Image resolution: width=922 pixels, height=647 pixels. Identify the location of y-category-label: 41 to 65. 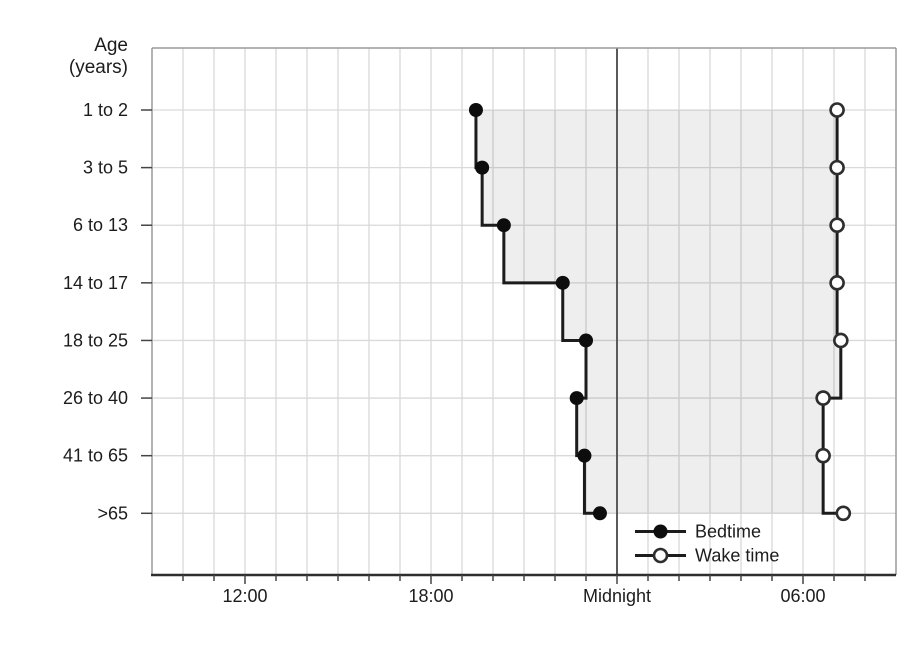
(95, 456).